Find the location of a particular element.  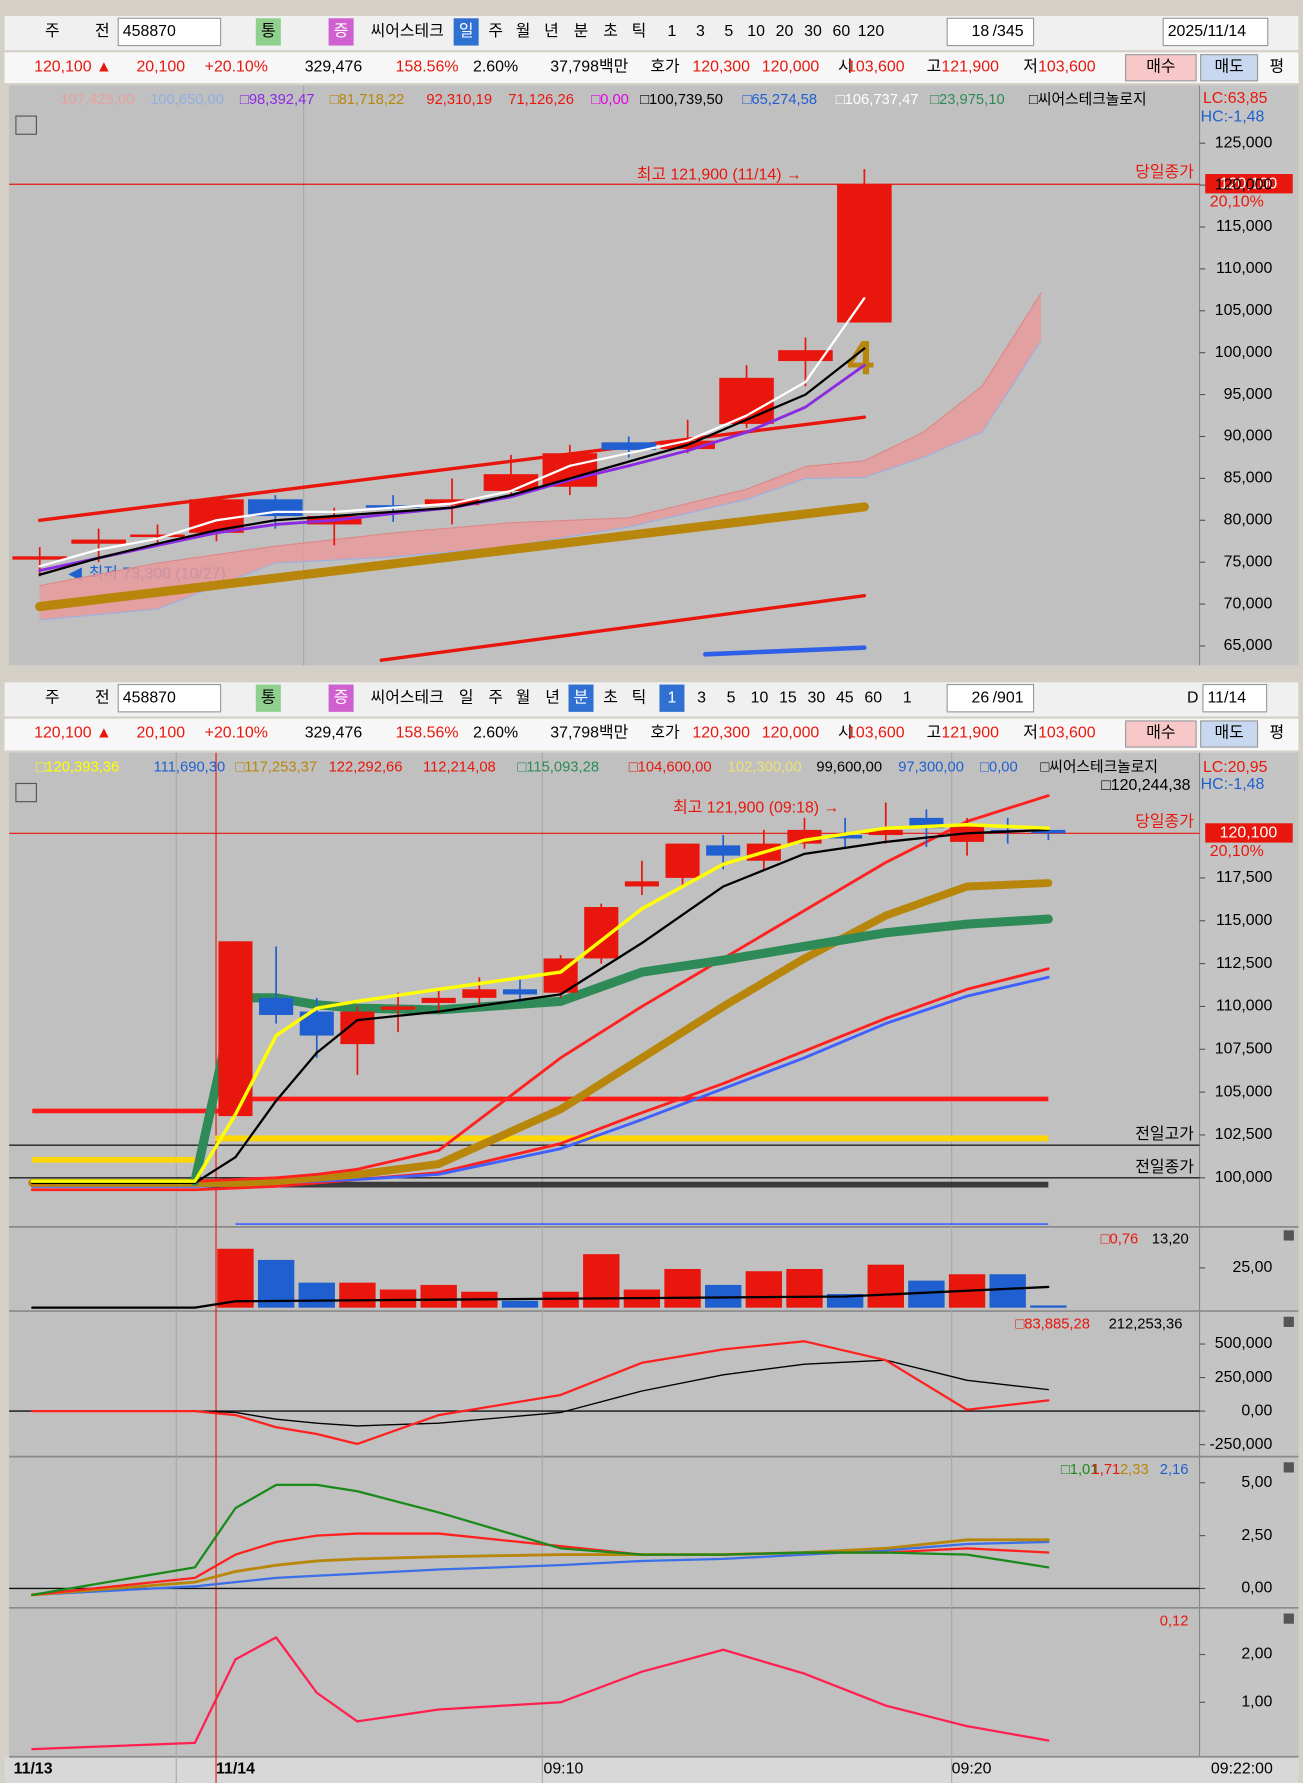

info-text: 103,600 is located at coordinates (876, 733).